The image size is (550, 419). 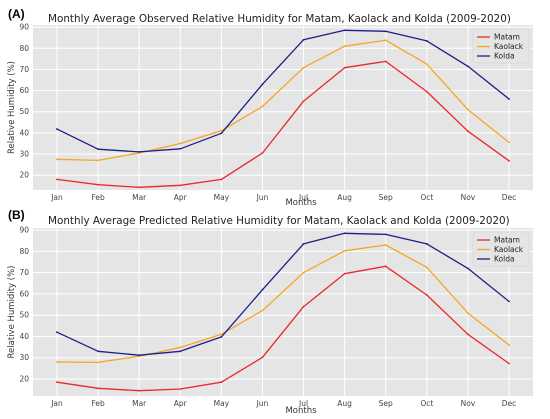 What do you see at coordinates (139, 197) in the screenshot?
I see `x-tick-label: Mar` at bounding box center [139, 197].